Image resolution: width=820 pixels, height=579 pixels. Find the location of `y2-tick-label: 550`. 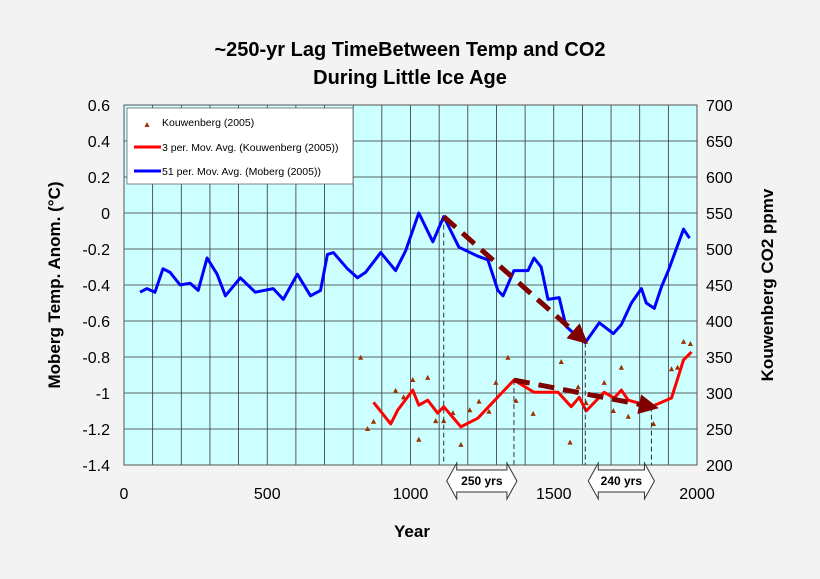

y2-tick-label: 550 is located at coordinates (719, 214).